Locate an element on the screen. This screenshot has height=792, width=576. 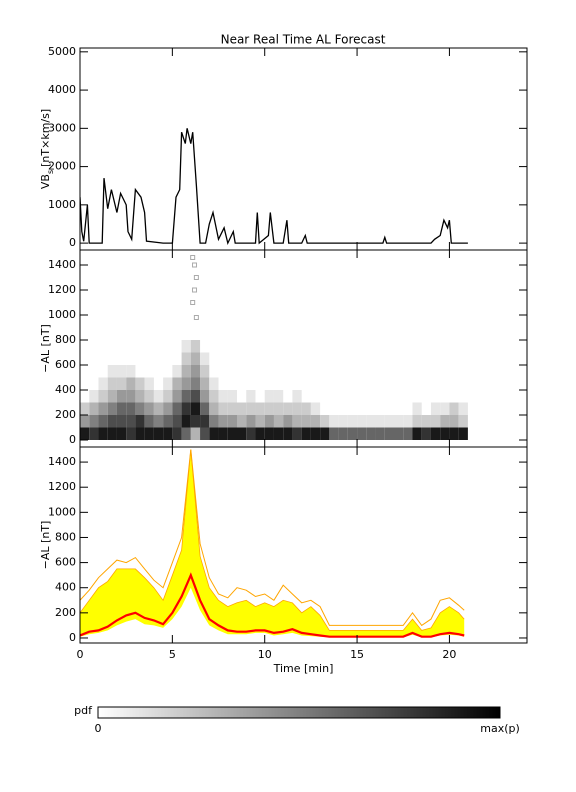
x-axis-label: Time [min] is located at coordinates (303, 668).